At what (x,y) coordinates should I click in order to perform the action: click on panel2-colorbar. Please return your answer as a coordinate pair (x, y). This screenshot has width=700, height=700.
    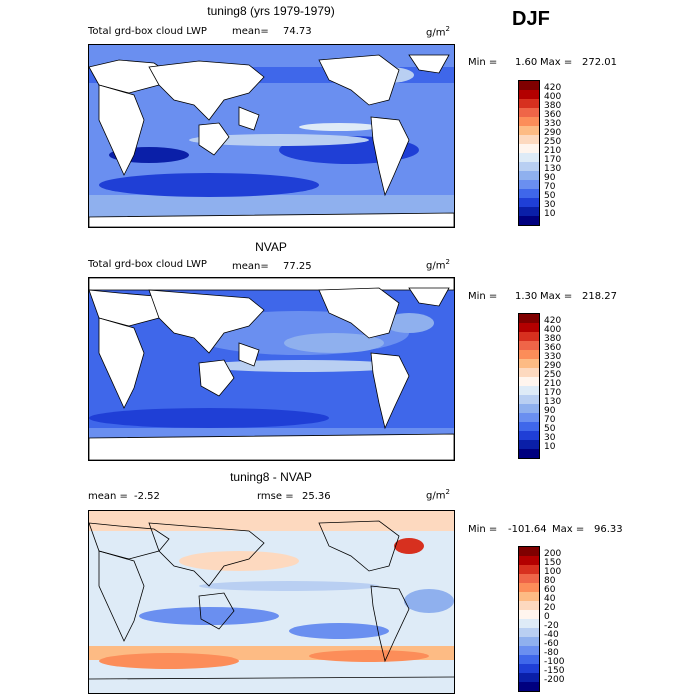
    Looking at the image, I should click on (529, 386).